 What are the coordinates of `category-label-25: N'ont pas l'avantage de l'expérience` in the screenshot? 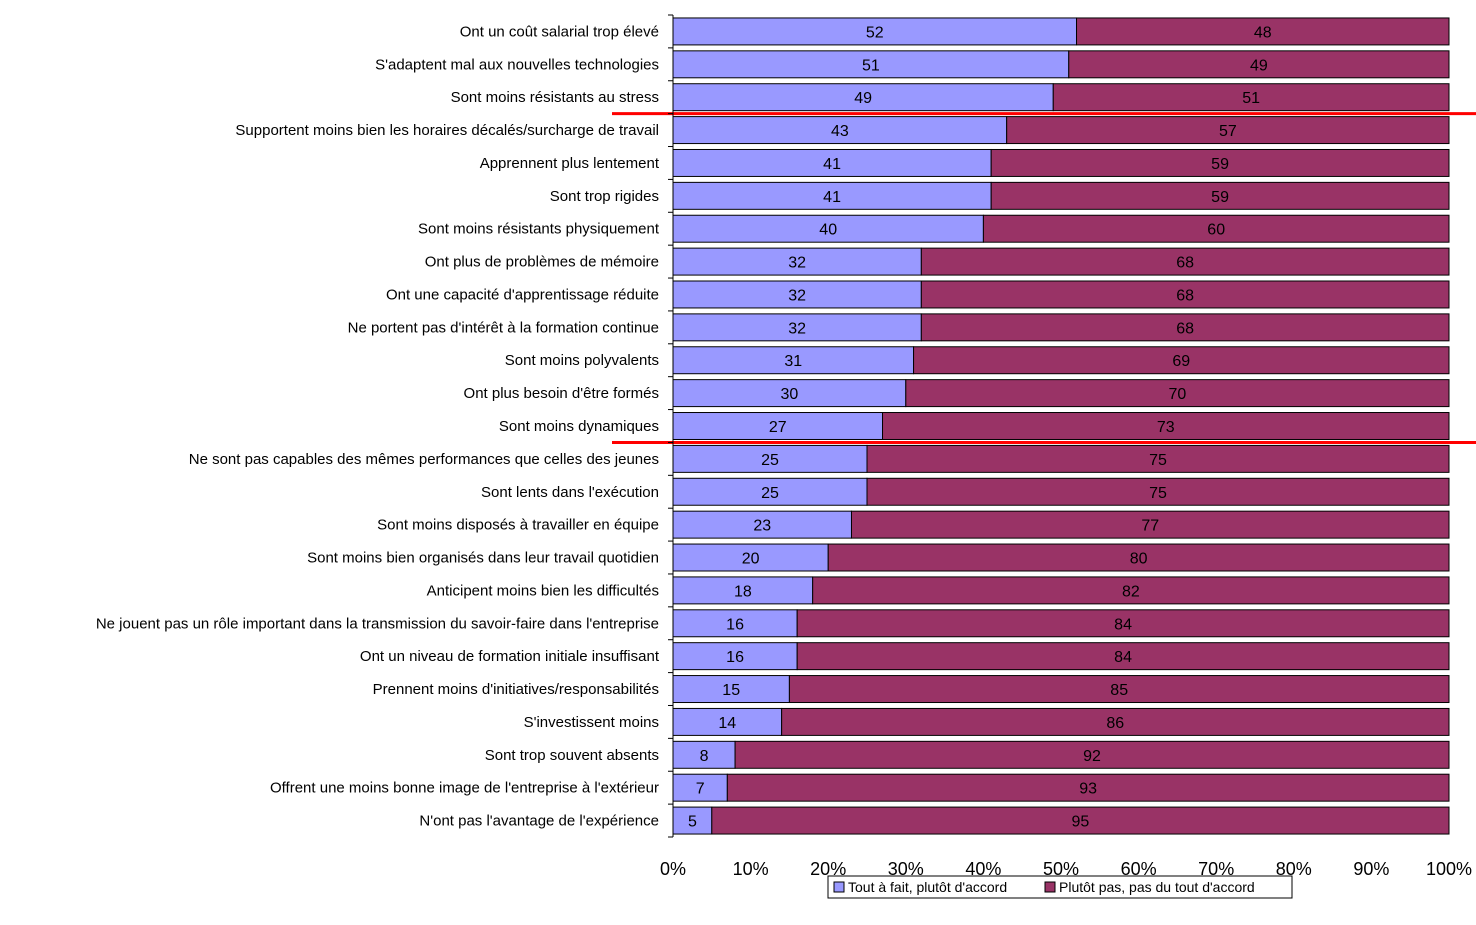 It's located at (539, 821).